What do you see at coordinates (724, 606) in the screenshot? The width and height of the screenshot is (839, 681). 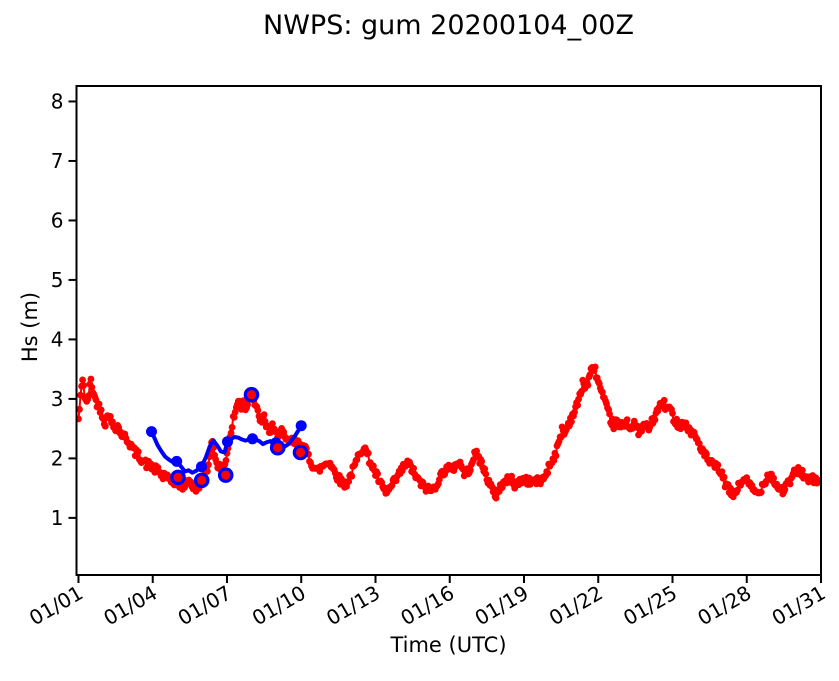 I see `x-tick-label: 01/28` at bounding box center [724, 606].